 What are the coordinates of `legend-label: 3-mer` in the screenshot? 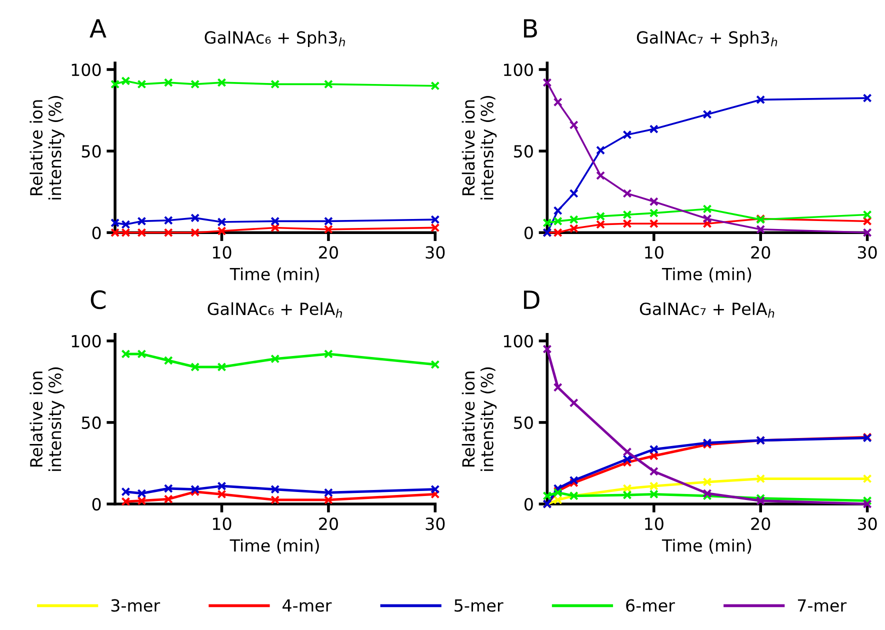 It's located at (135, 605).